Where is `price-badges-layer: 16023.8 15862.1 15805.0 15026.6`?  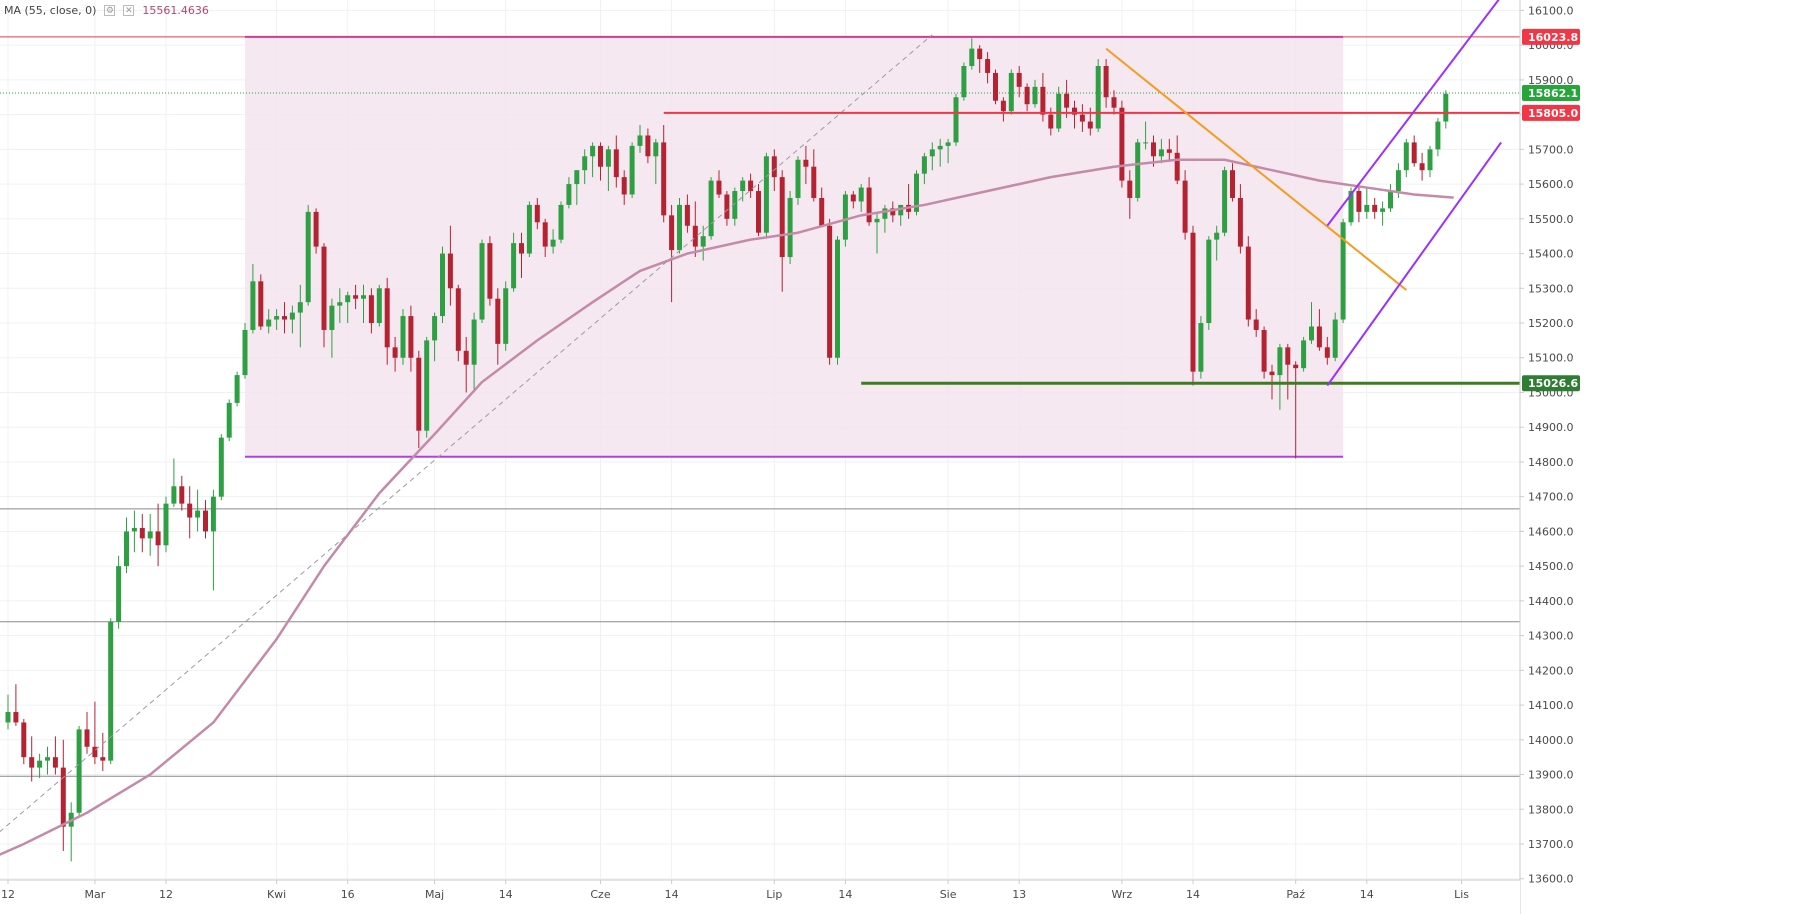
price-badges-layer: 16023.8 15862.1 15805.0 15026.6 is located at coordinates (1551, 210).